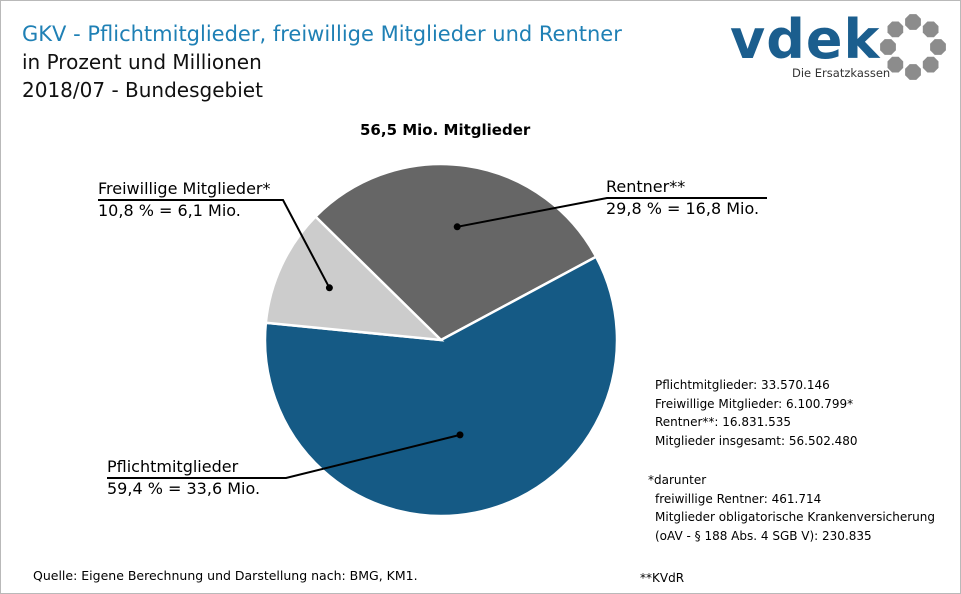 The height and width of the screenshot is (594, 961). Describe the element at coordinates (682, 198) in the screenshot. I see `label-rentner: Rentner** 29,8 % = 16,8 Mio.` at that location.